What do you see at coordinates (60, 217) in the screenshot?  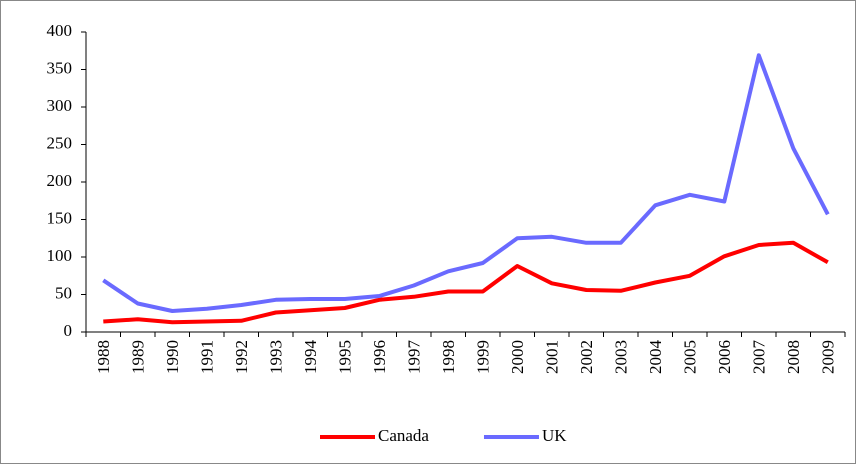 I see `y-tick-label: 150` at bounding box center [60, 217].